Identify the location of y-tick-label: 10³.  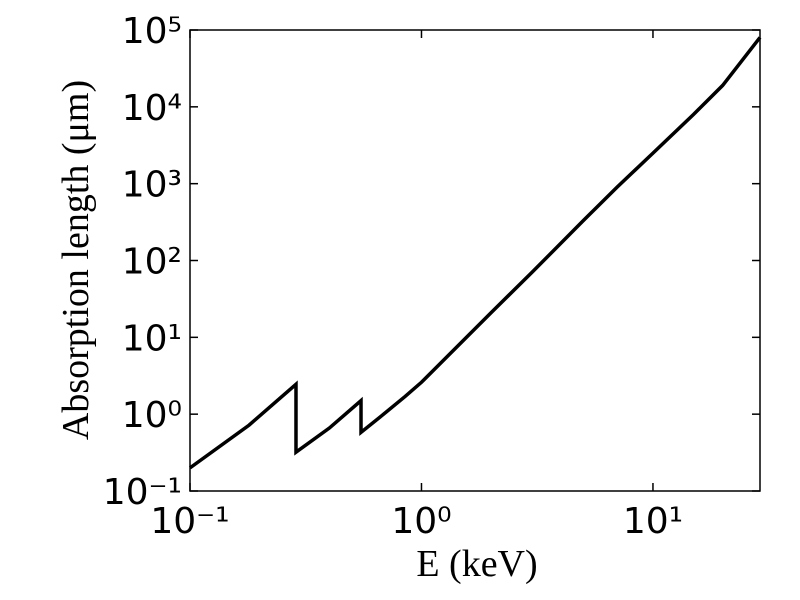
(152, 185).